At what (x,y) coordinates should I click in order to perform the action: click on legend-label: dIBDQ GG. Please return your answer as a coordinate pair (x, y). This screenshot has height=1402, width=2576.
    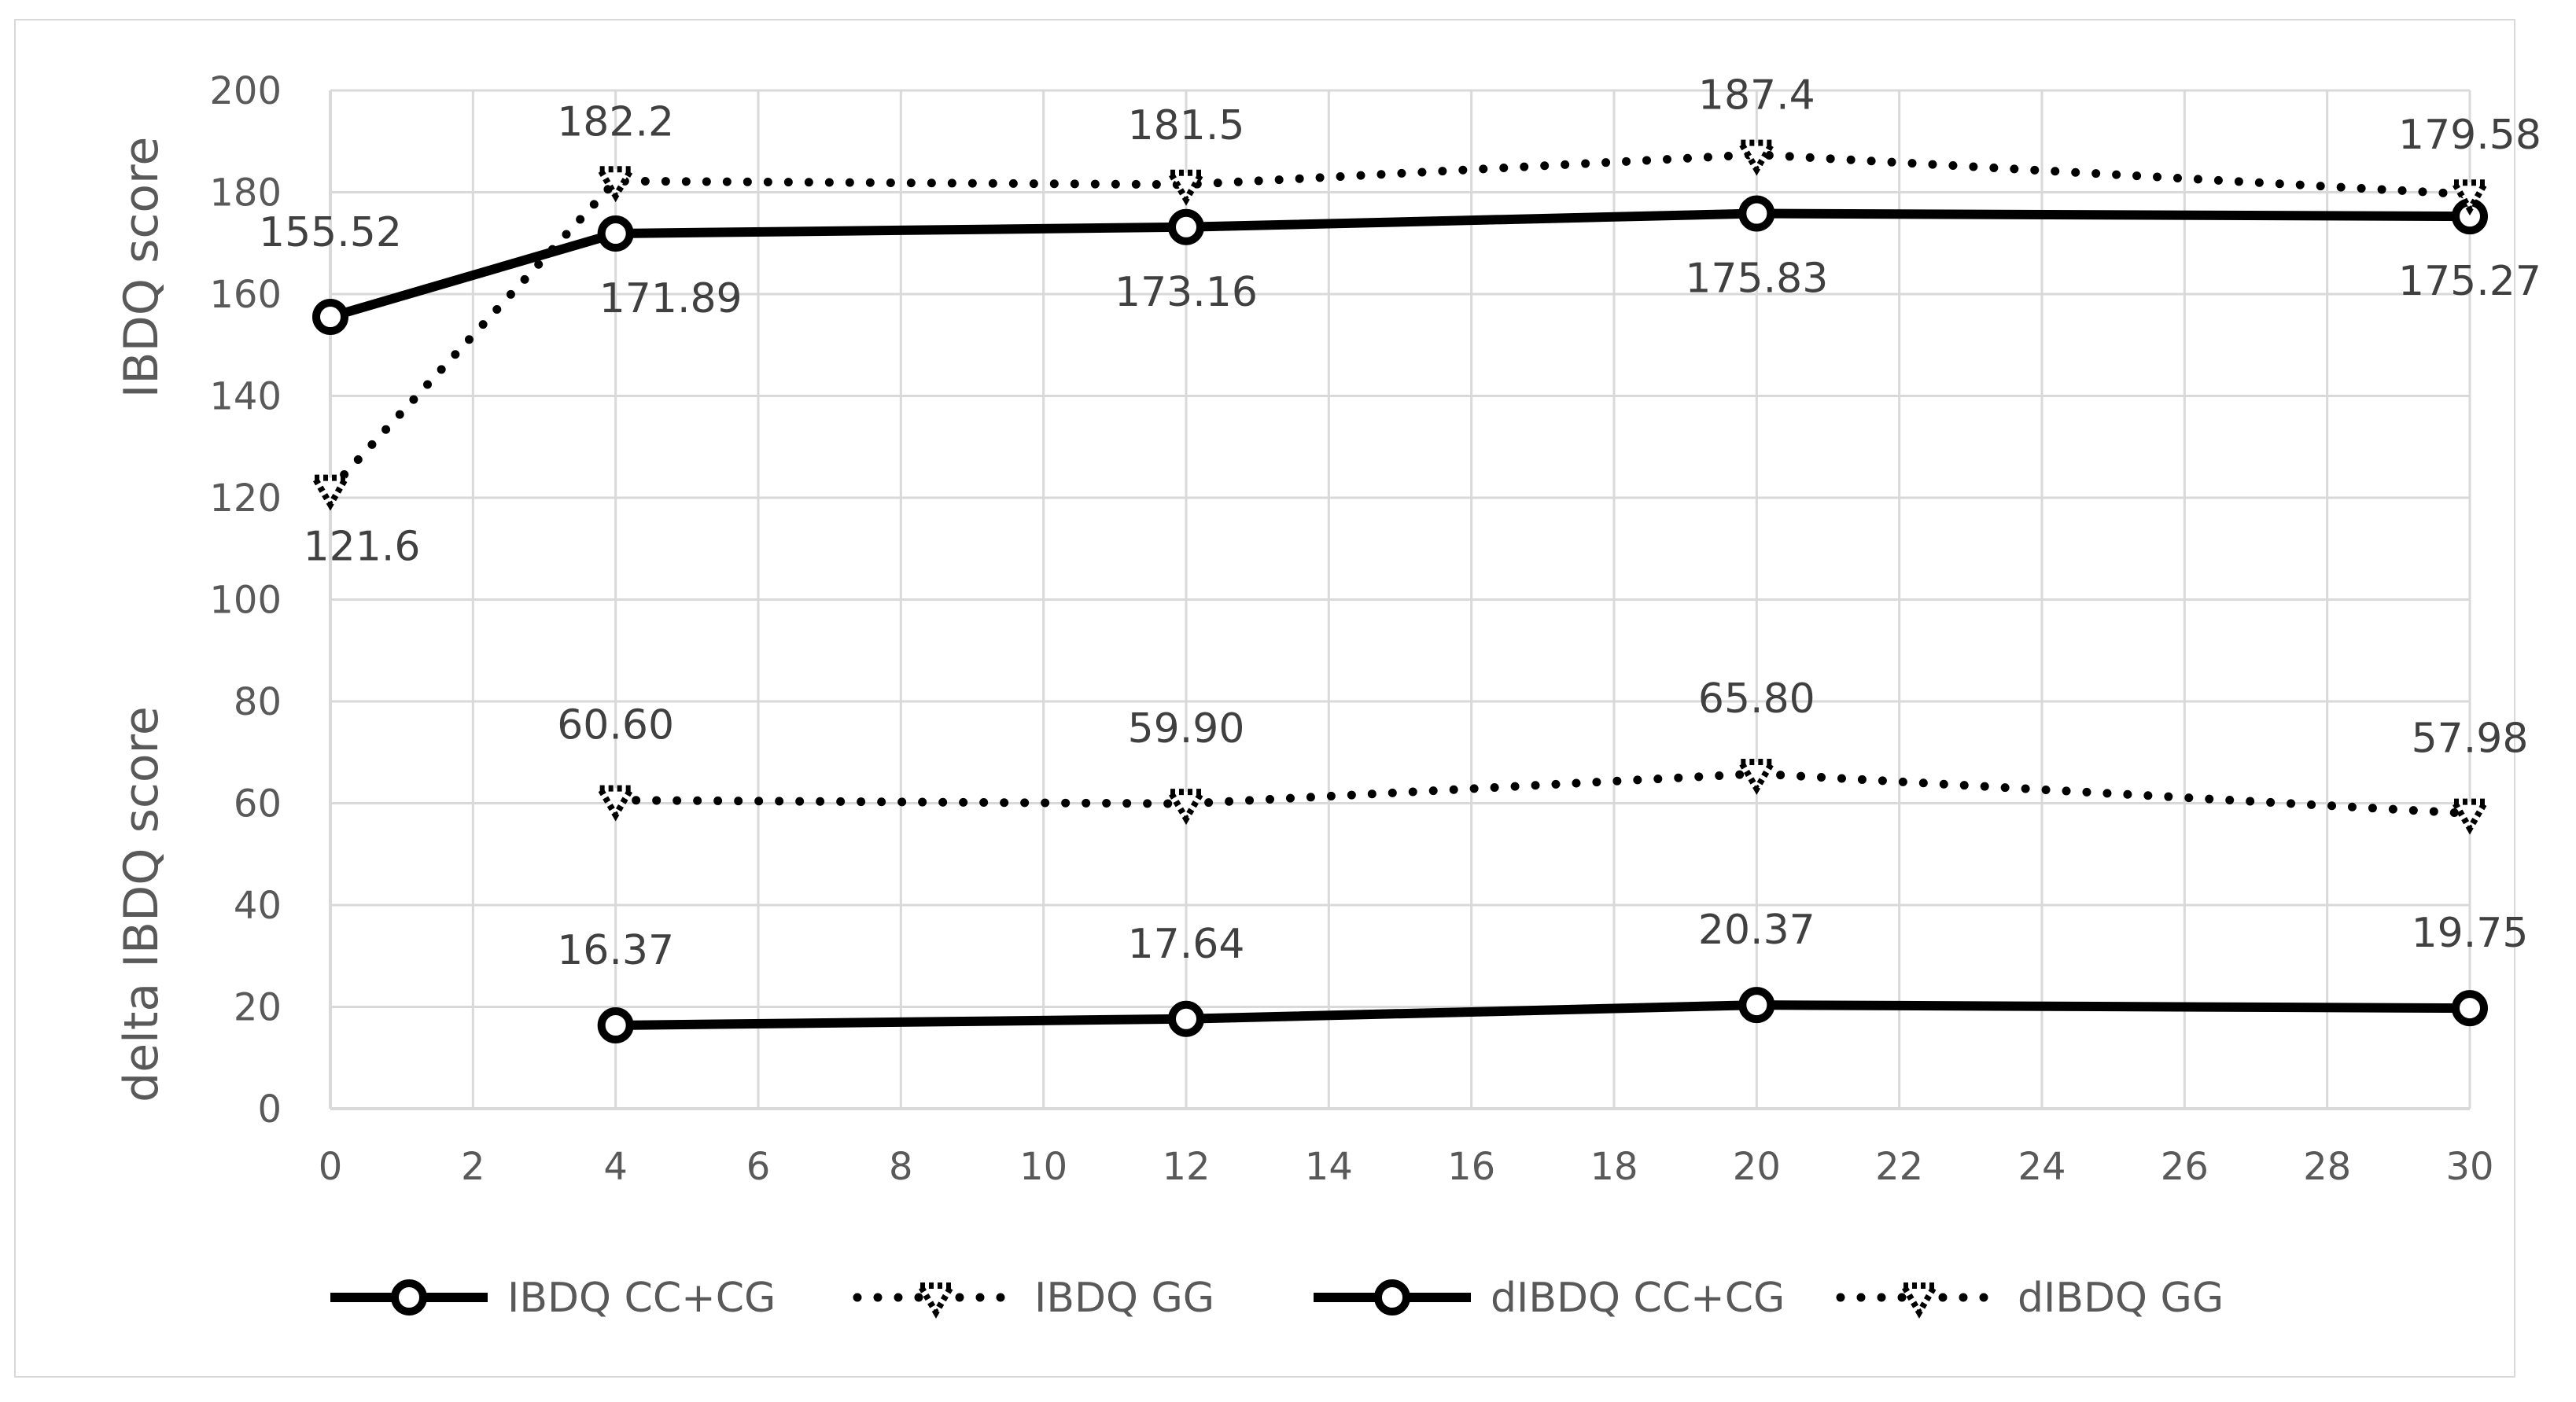
    Looking at the image, I should click on (2121, 1299).